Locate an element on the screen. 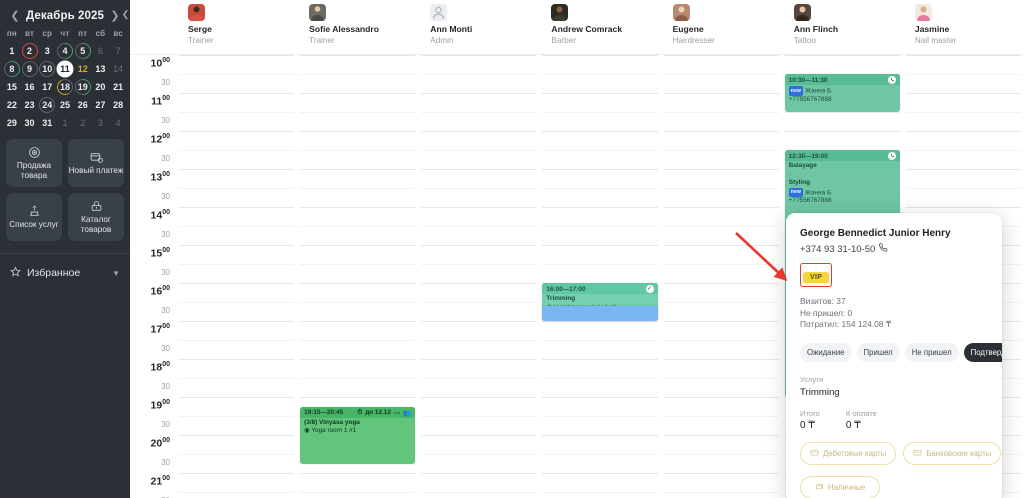  status-button-1: Пришел is located at coordinates (878, 352).